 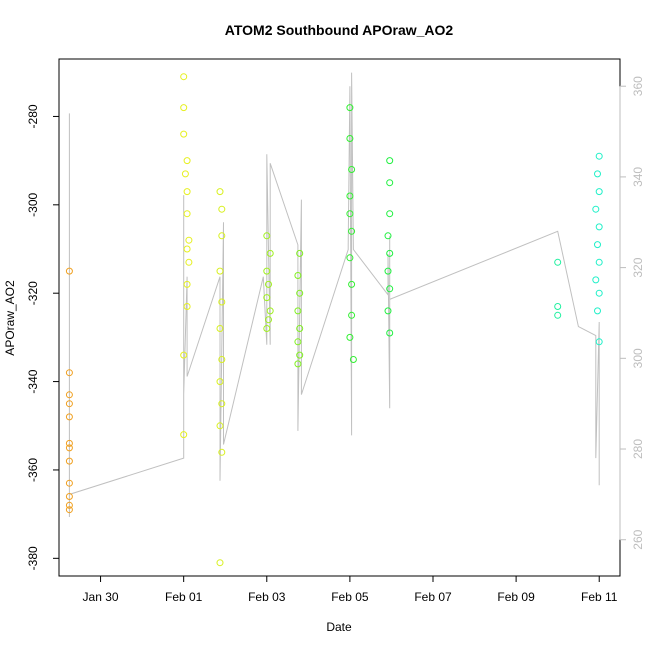 What do you see at coordinates (33, 293) in the screenshot?
I see `y-tick-label: -320` at bounding box center [33, 293].